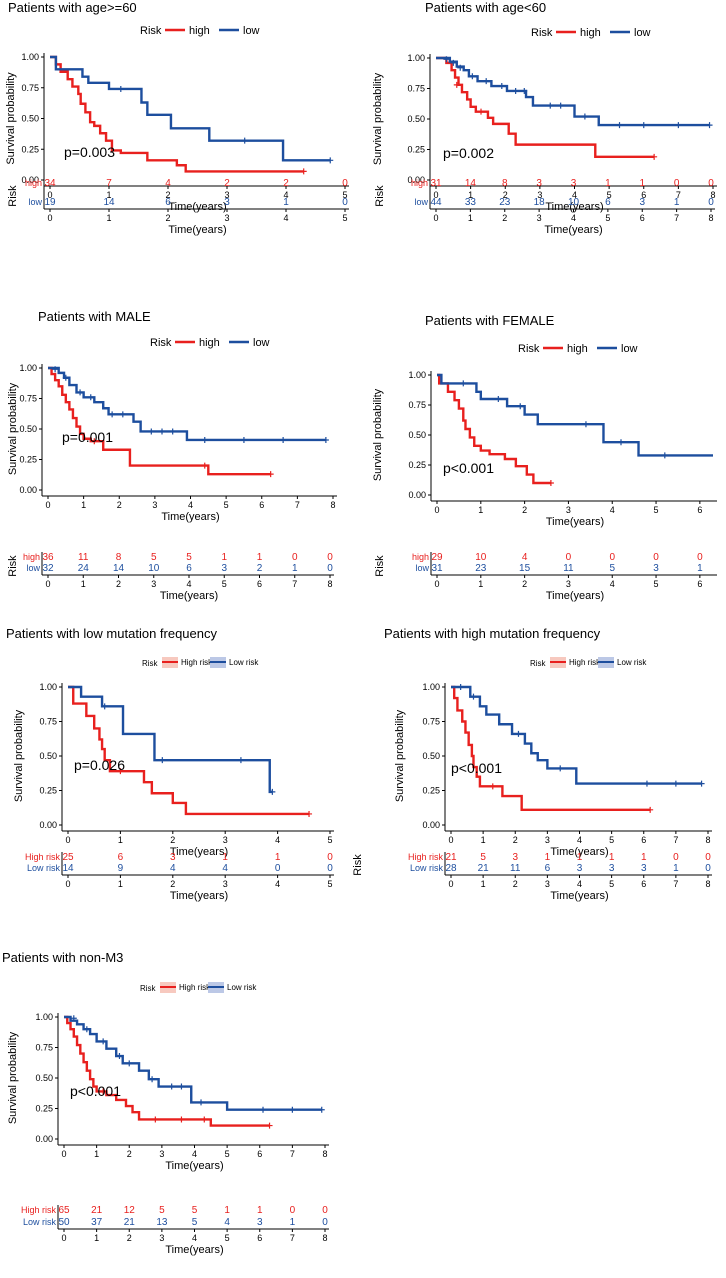  What do you see at coordinates (585, 662) in the screenshot?
I see `legend-label-0: High risk` at bounding box center [585, 662].